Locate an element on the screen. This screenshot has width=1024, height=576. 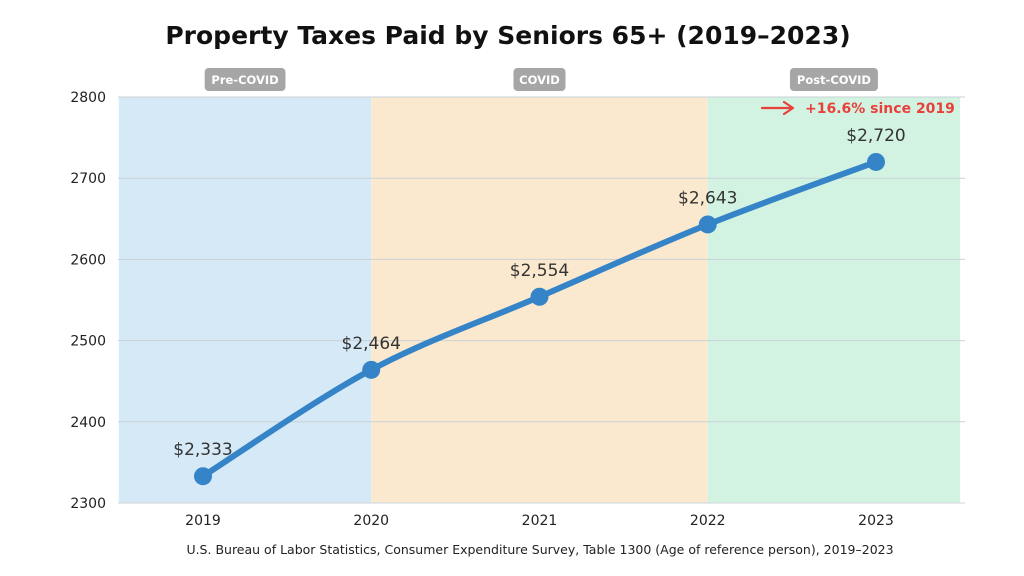
arrow-icon is located at coordinates (777, 108).